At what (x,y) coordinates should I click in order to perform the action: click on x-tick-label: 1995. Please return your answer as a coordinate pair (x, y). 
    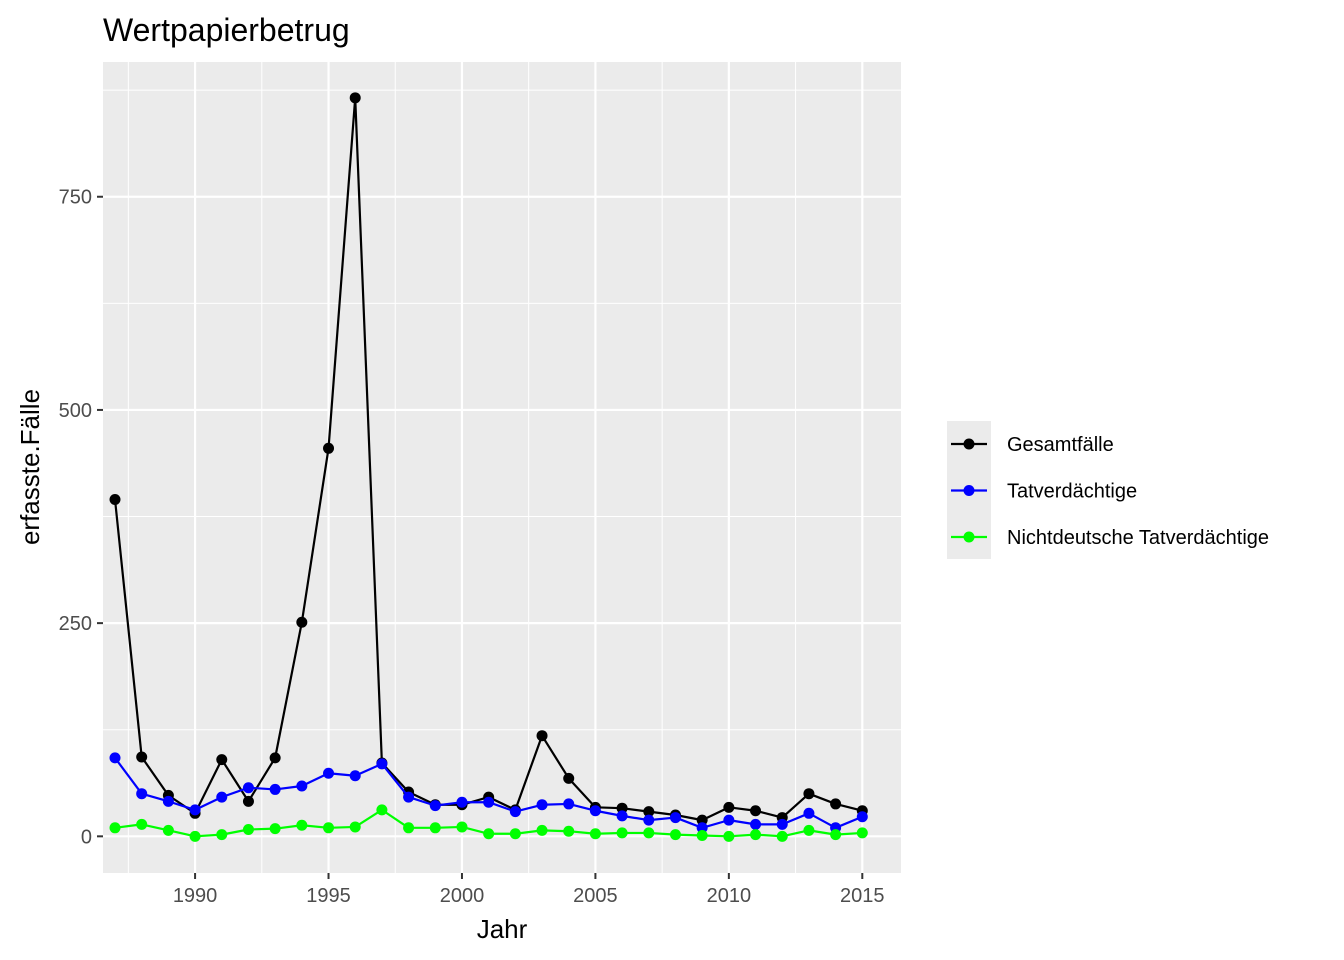
    Looking at the image, I should click on (328, 896).